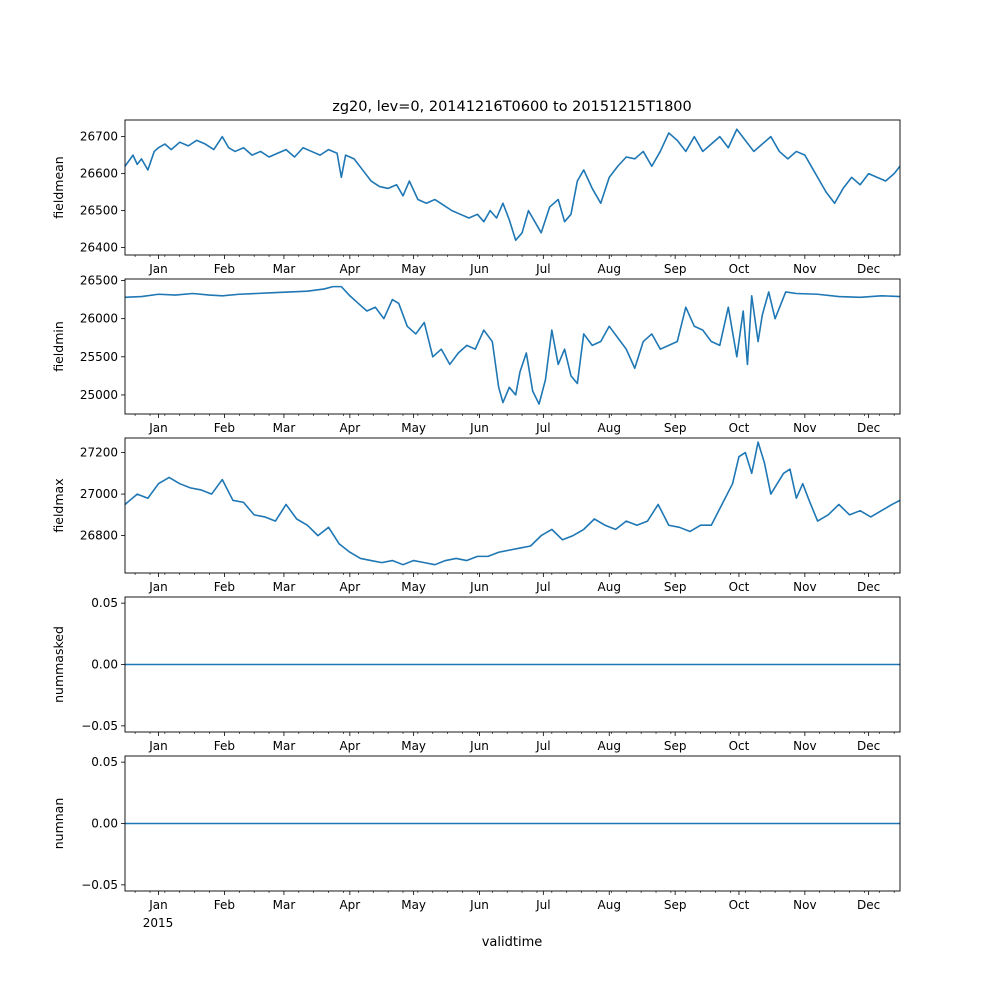 This screenshot has width=1000, height=1000. What do you see at coordinates (99, 536) in the screenshot?
I see `y-tick-label: 26800` at bounding box center [99, 536].